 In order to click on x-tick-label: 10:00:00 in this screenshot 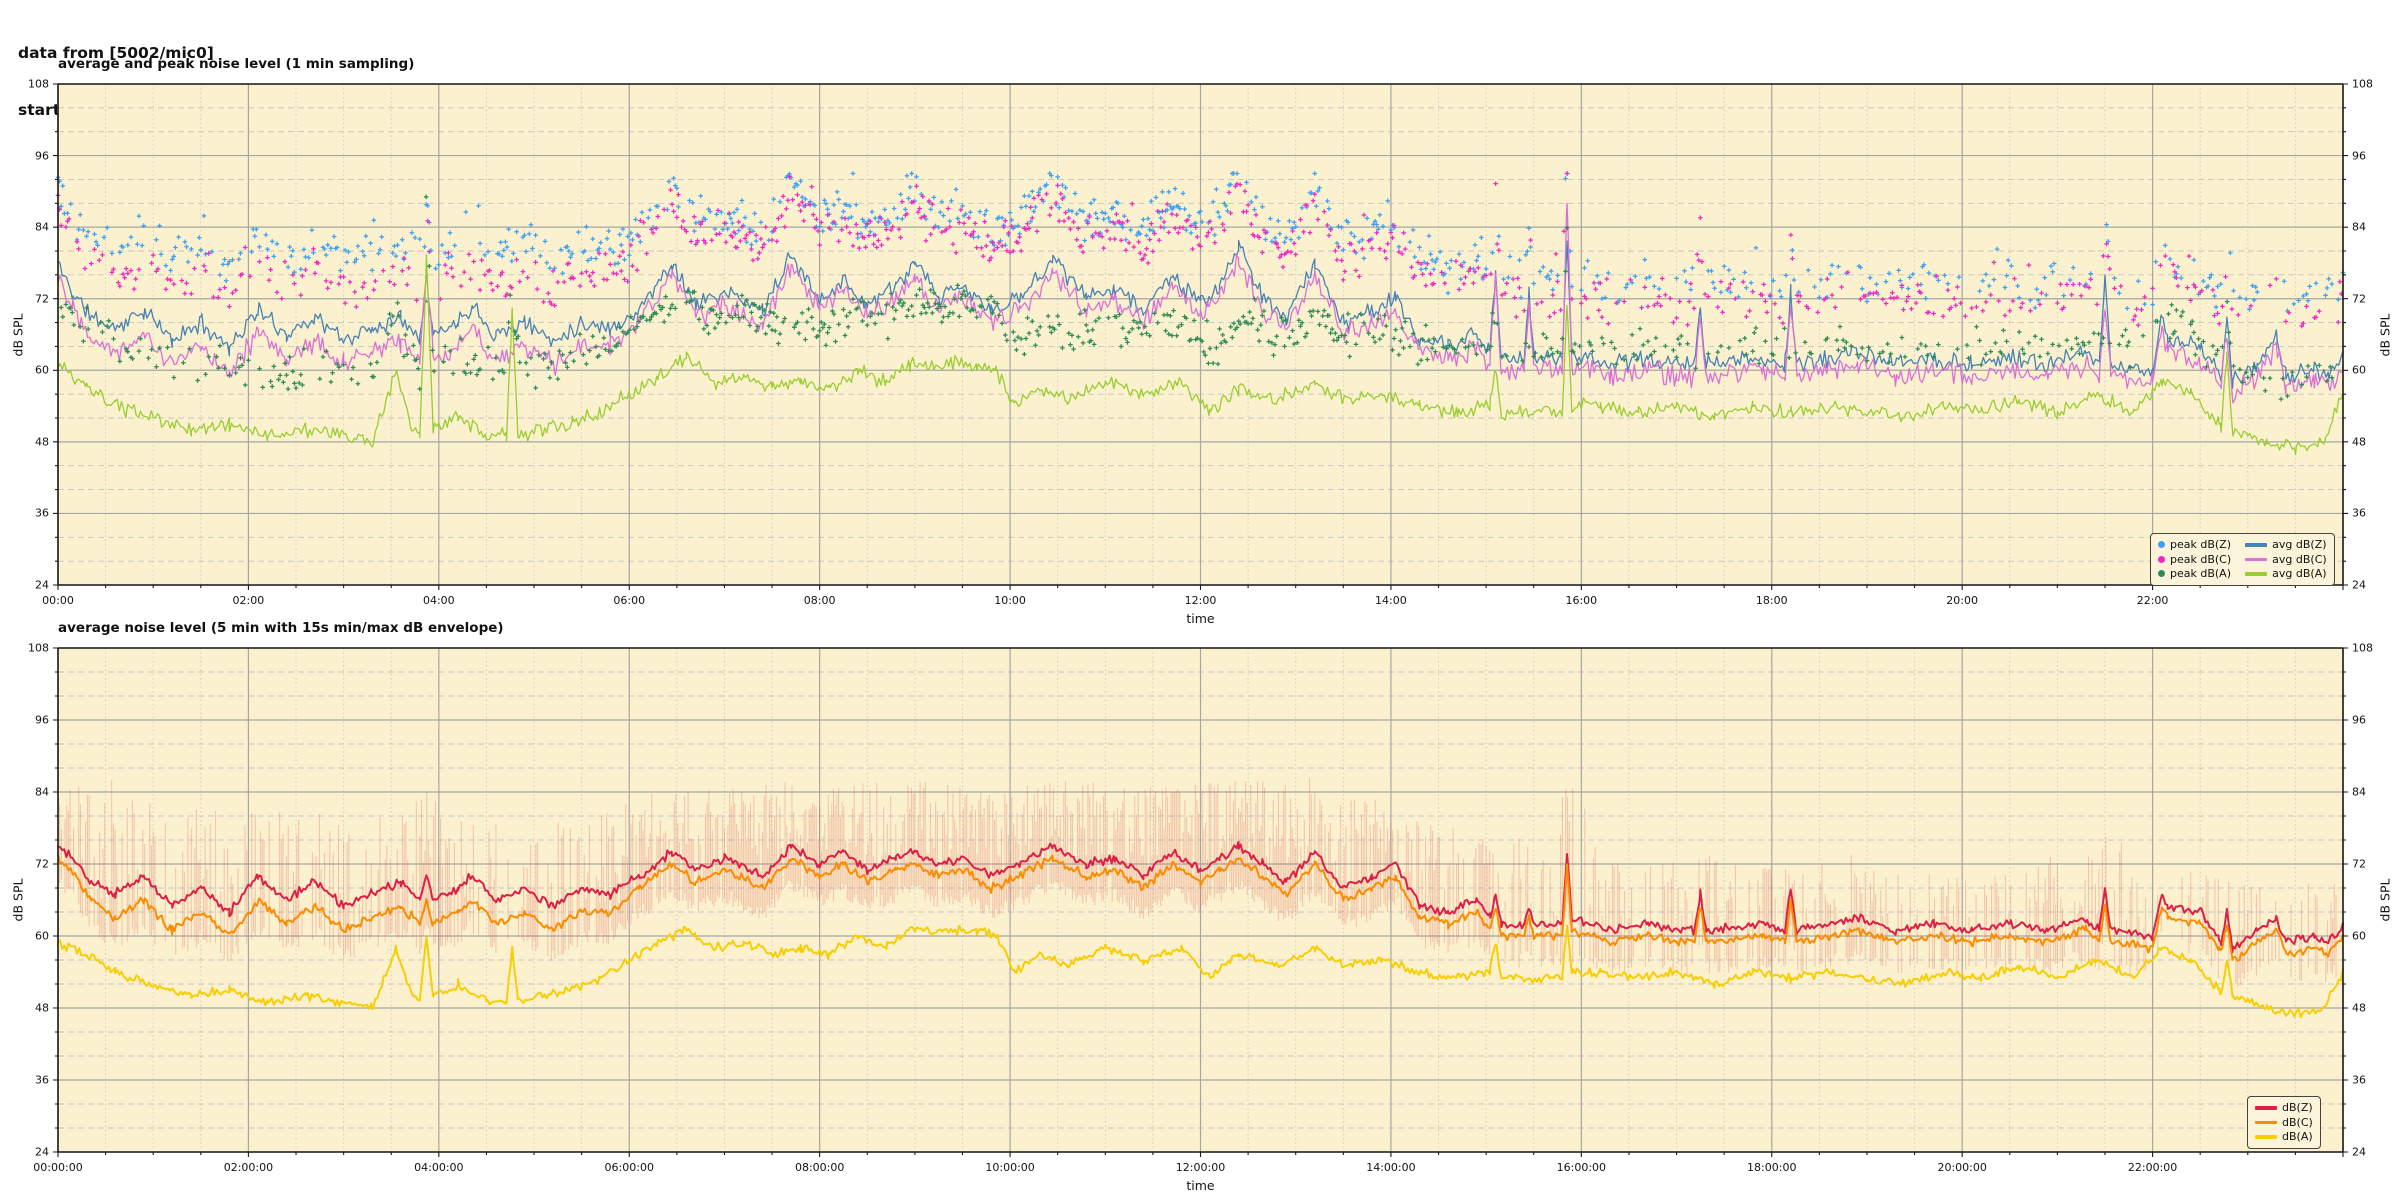, I will do `click(1010, 1167)`.